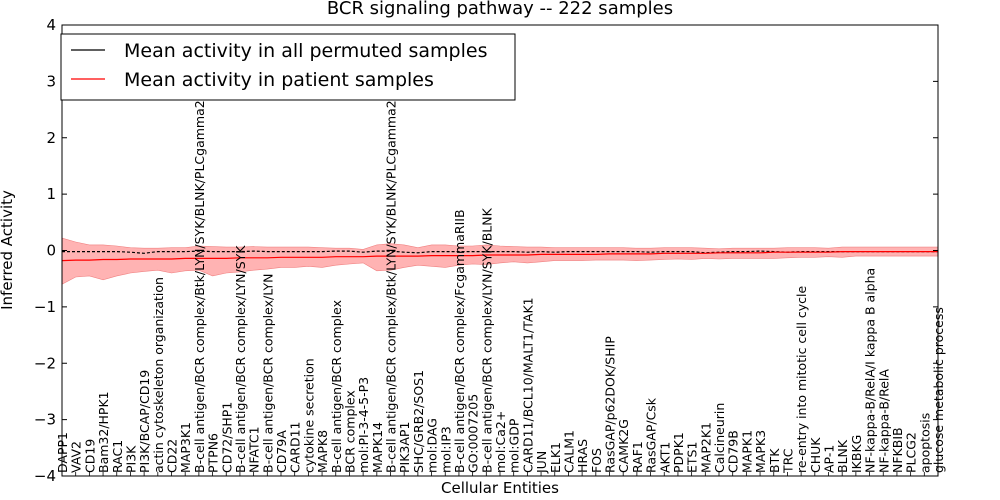  Describe the element at coordinates (500, 488) in the screenshot. I see `x-axis-label: Cellular Entities` at that location.